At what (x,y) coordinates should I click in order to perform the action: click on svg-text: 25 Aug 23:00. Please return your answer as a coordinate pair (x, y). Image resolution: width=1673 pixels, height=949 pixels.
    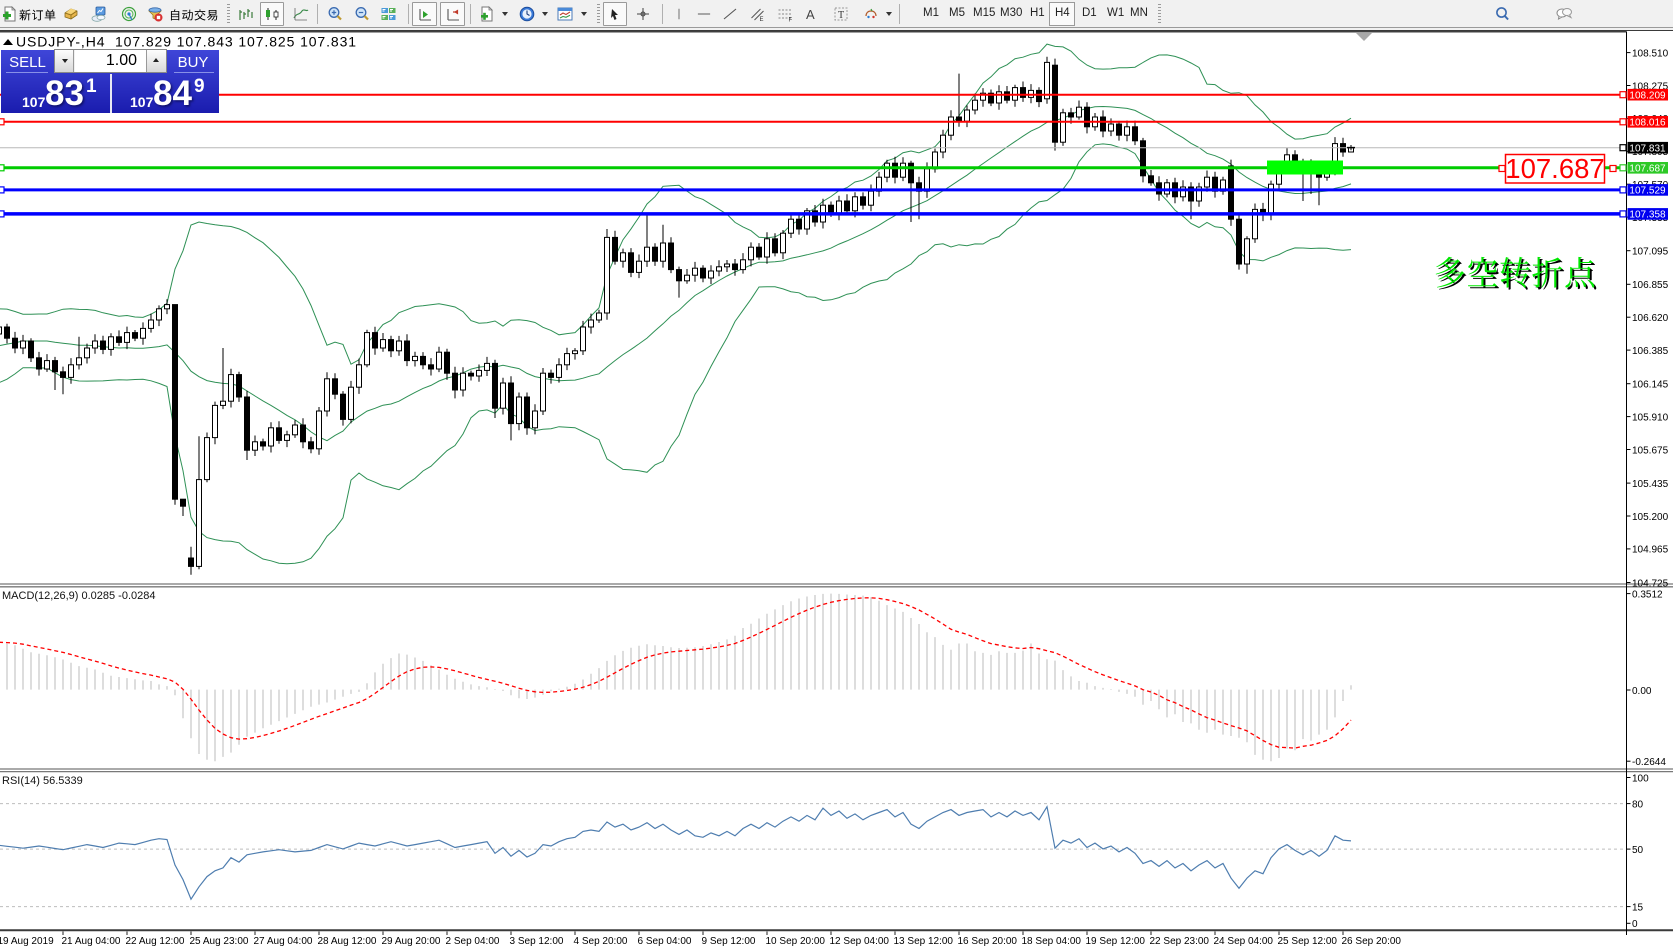
    Looking at the image, I should click on (219, 941).